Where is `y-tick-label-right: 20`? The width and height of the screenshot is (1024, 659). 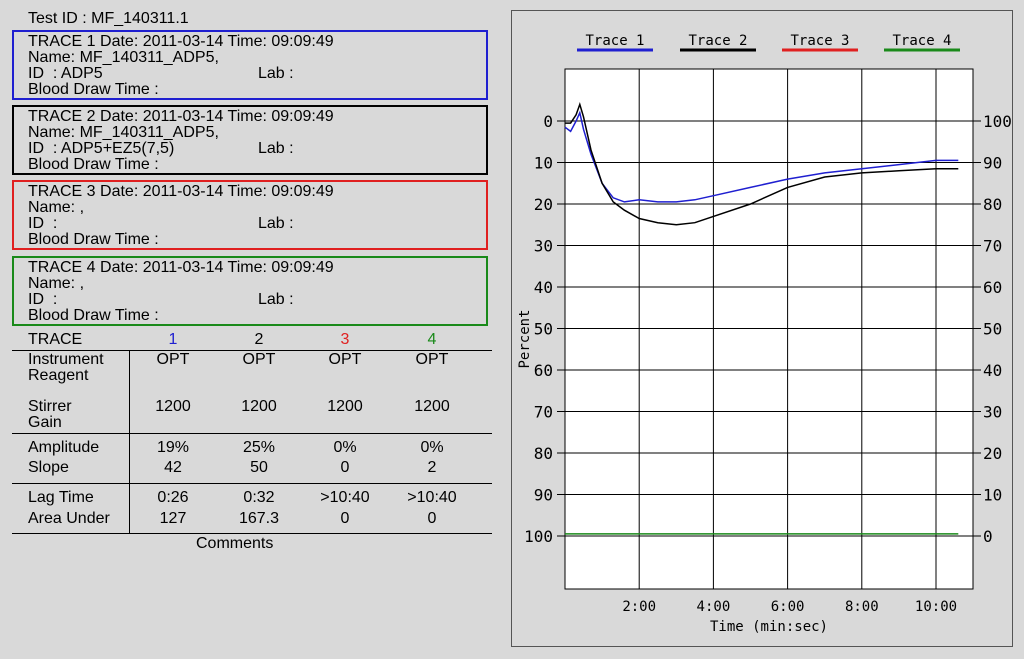
y-tick-label-right: 20 is located at coordinates (992, 453).